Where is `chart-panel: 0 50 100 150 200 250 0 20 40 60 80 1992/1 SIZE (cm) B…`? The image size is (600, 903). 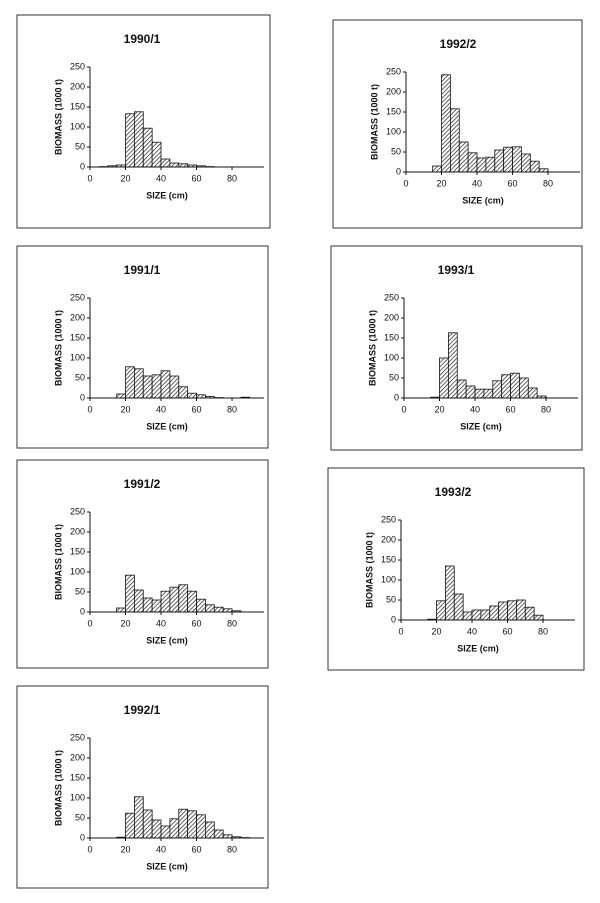
chart-panel: 0 50 100 150 200 250 0 20 40 60 80 1992/1 SIZE (cm) B… is located at coordinates (142, 787).